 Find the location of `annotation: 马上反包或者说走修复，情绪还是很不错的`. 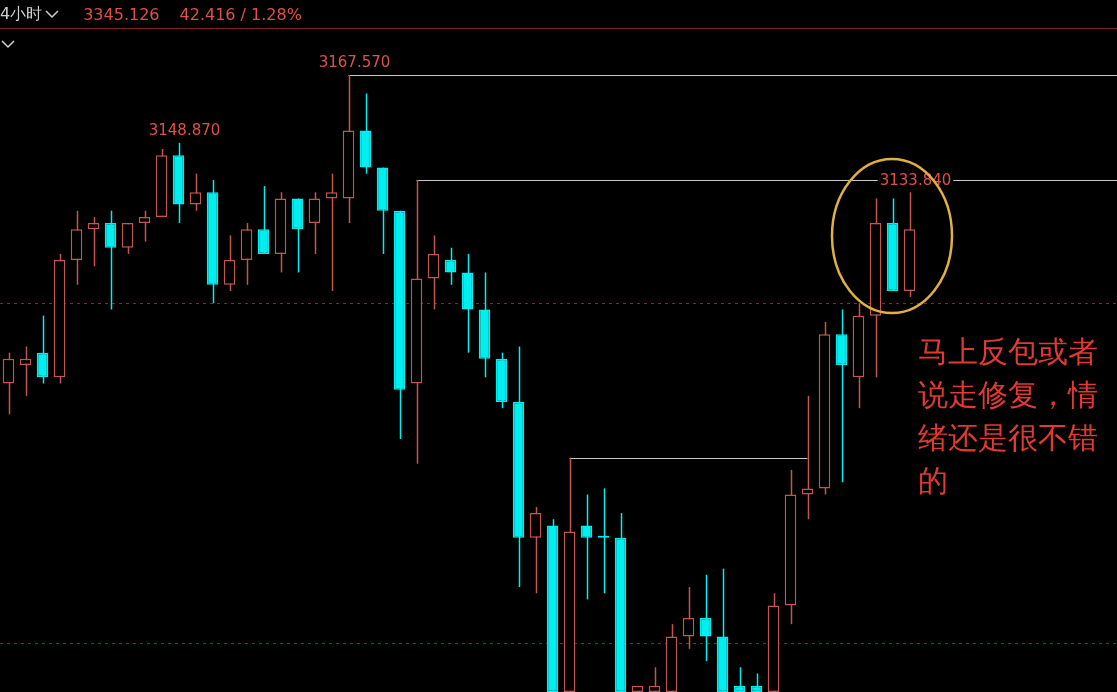

annotation: 马上反包或者说走修复，情绪还是很不错的 is located at coordinates (1008, 416).